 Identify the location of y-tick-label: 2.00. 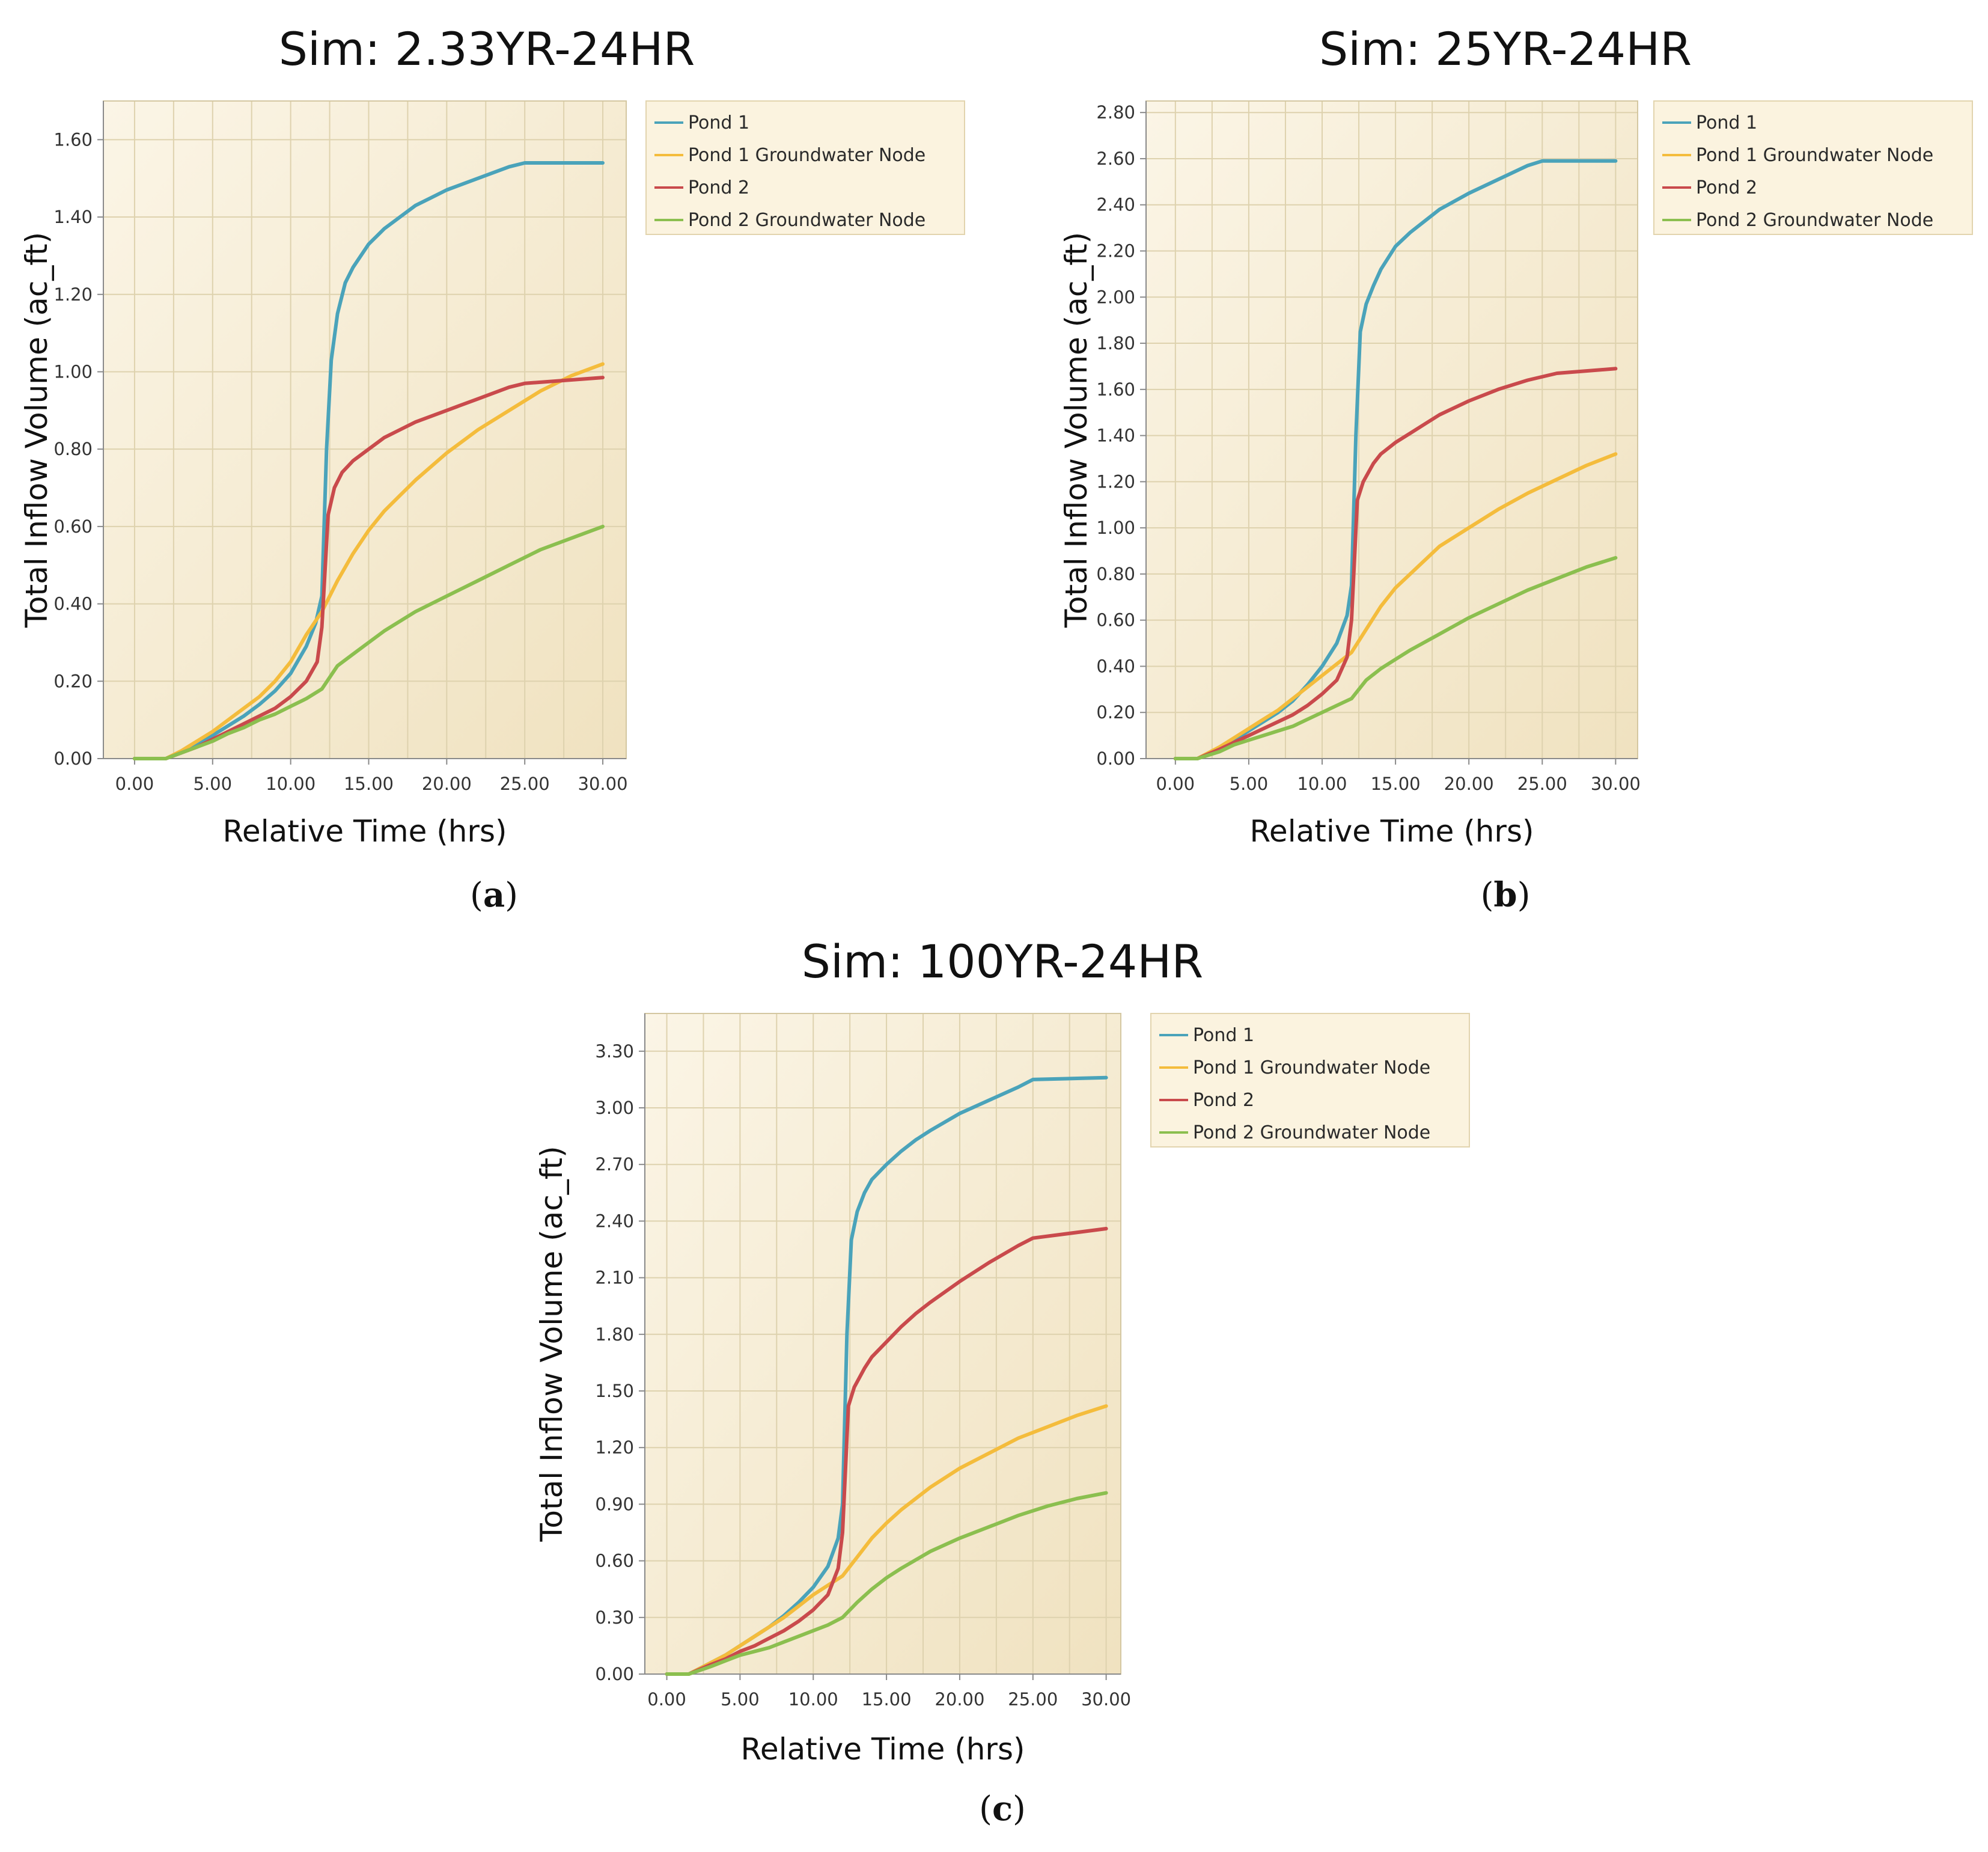
(1115, 297).